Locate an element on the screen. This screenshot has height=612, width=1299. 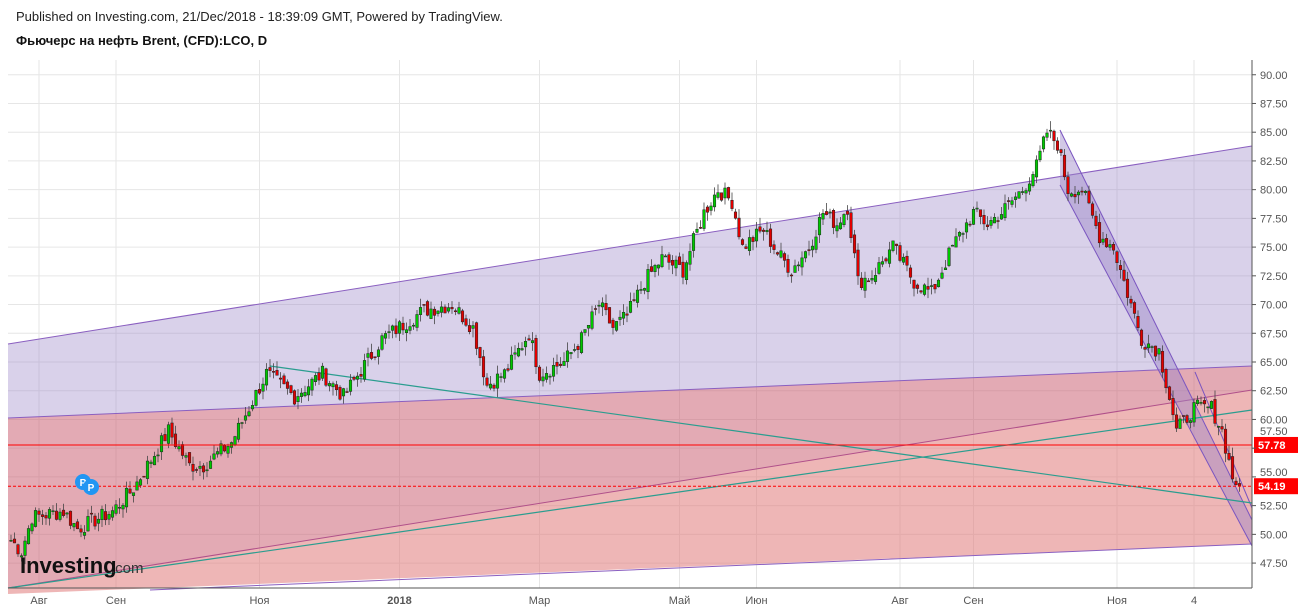
y-tick-label: 72.50 is located at coordinates (1274, 277).